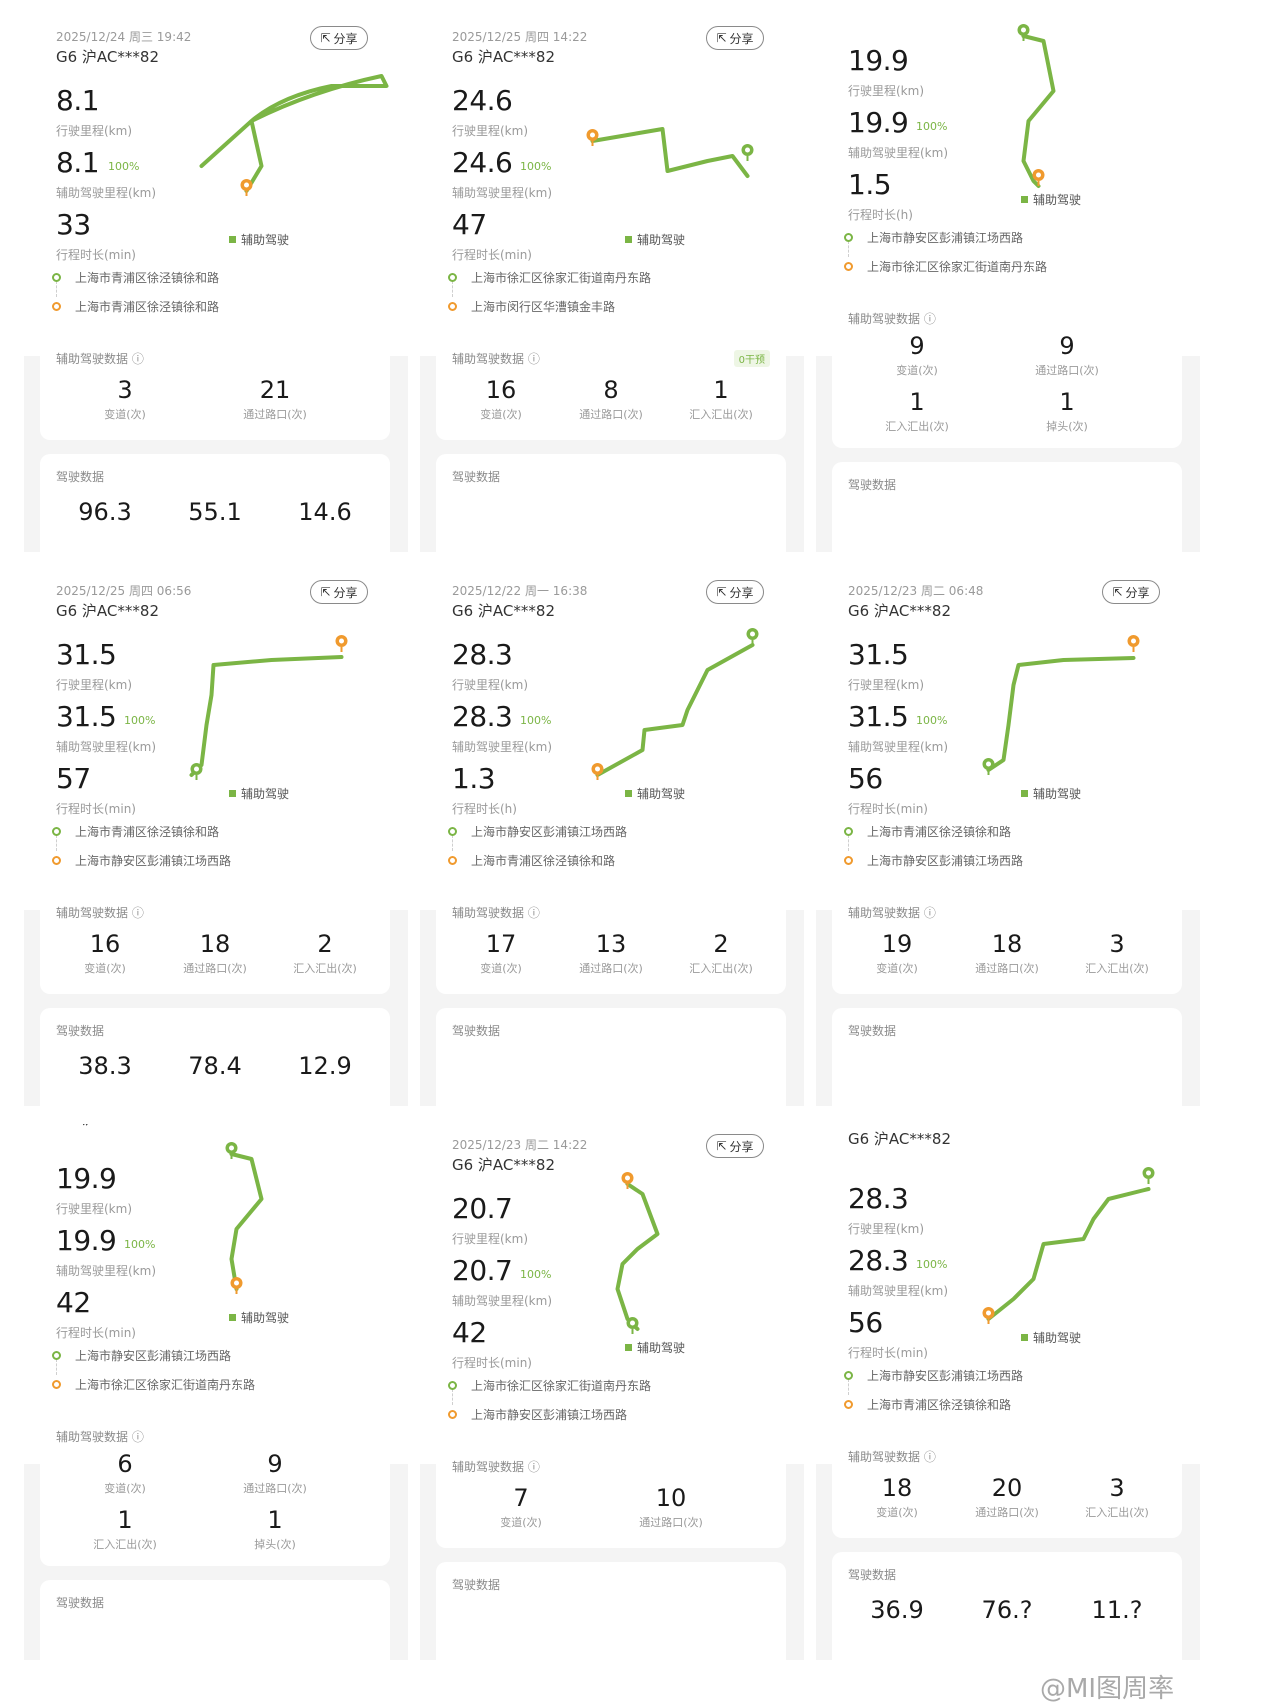 This screenshot has width=1279, height=1706. I want to click on start-pin-icon, so click(632, 1325).